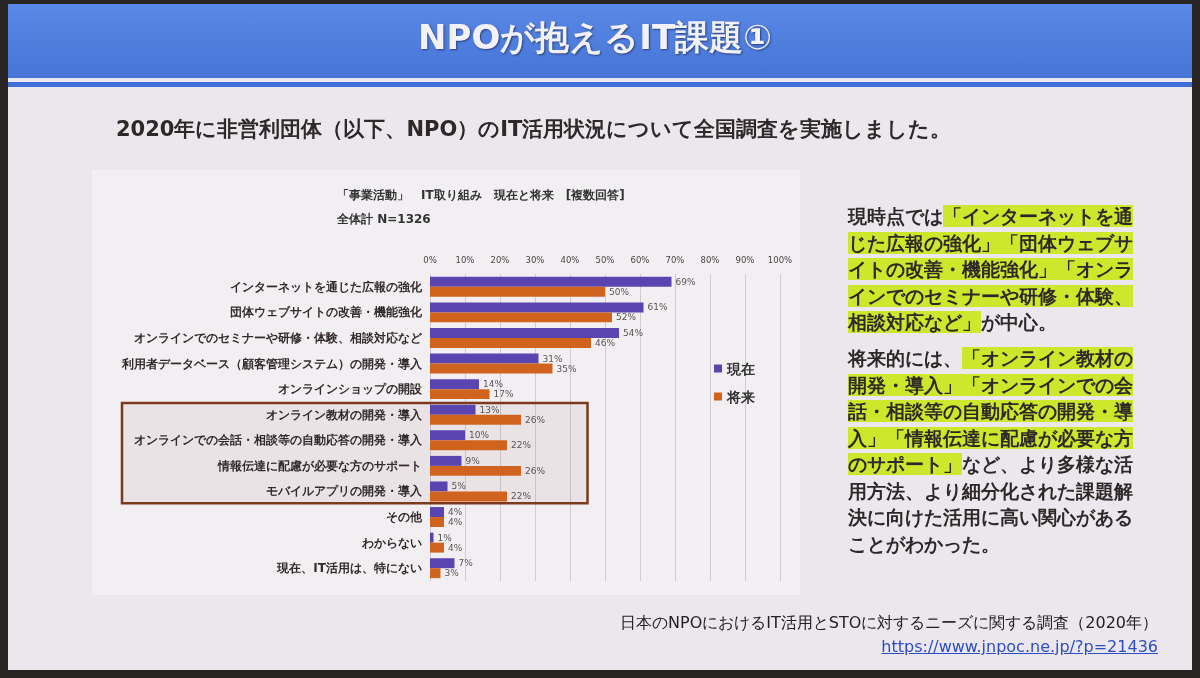  I want to click on text: NPOが抱えるIT課題①, so click(595, 37).